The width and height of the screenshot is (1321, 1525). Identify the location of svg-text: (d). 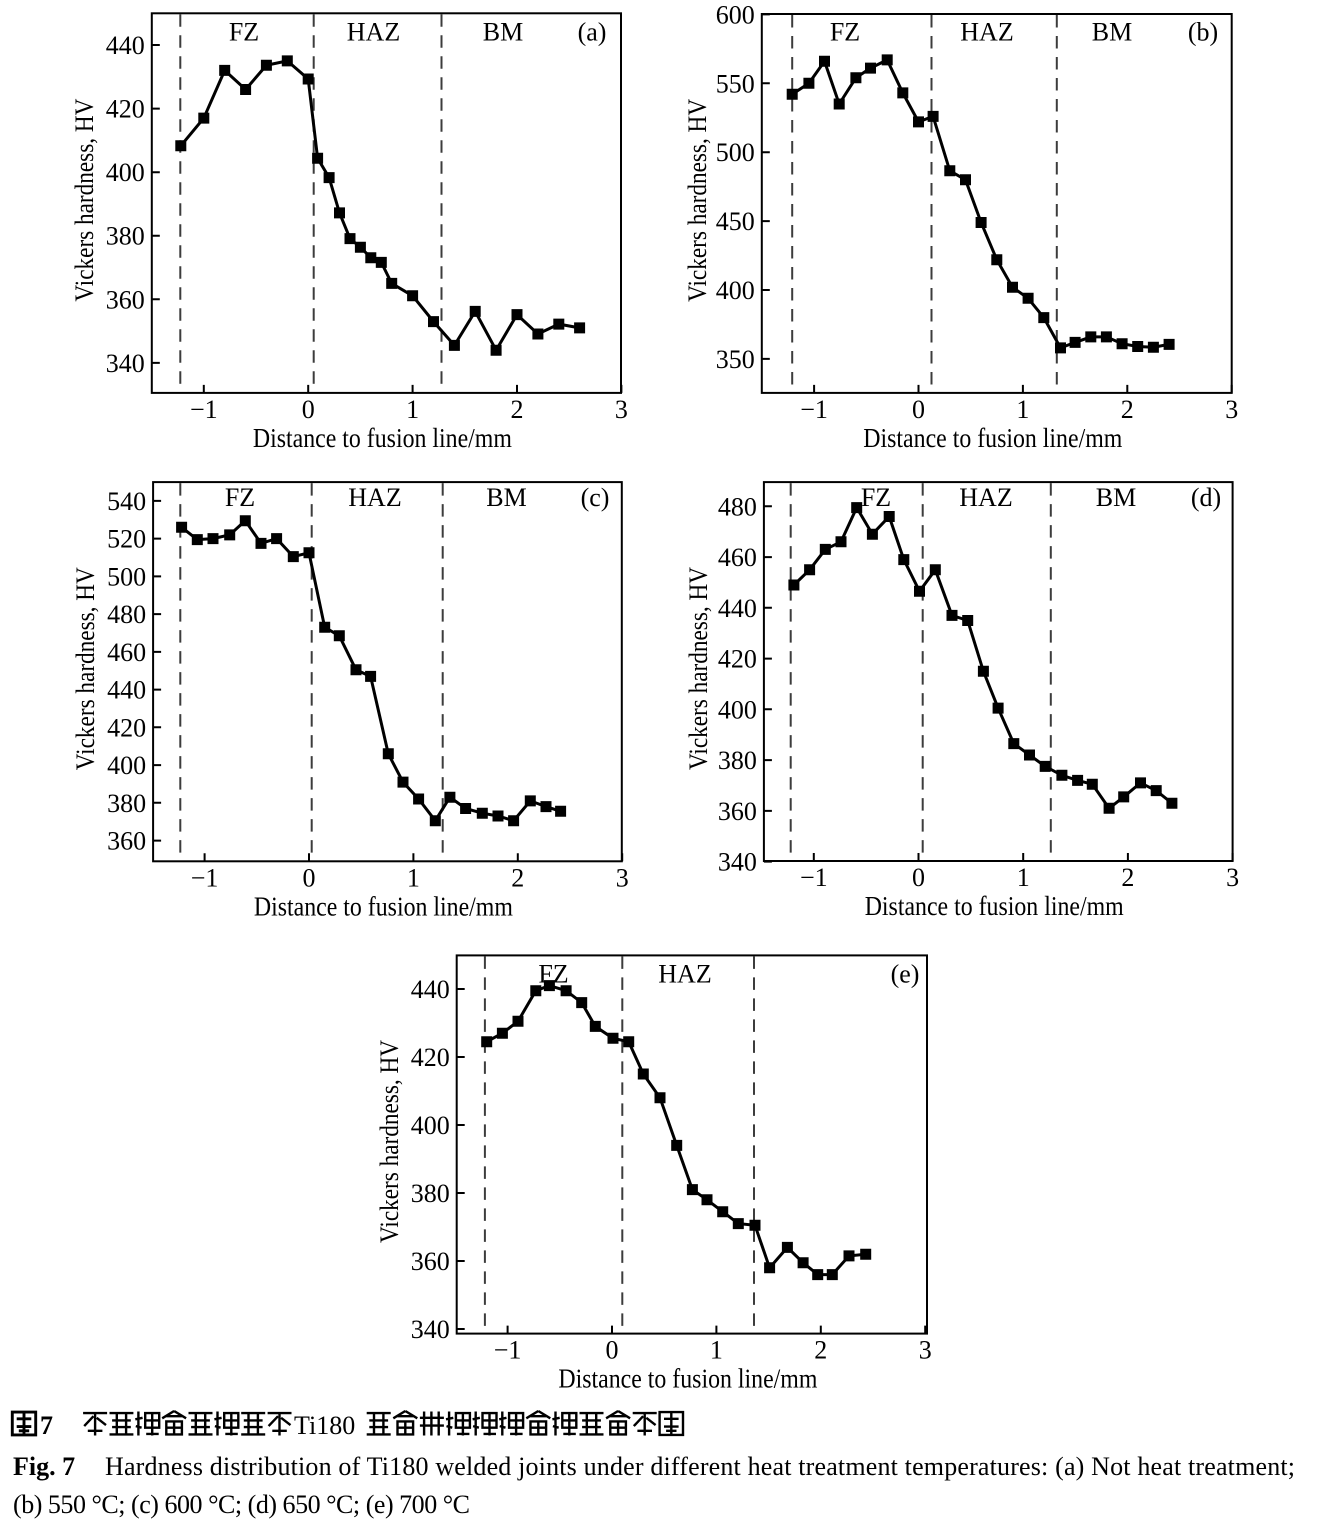
(1206, 497).